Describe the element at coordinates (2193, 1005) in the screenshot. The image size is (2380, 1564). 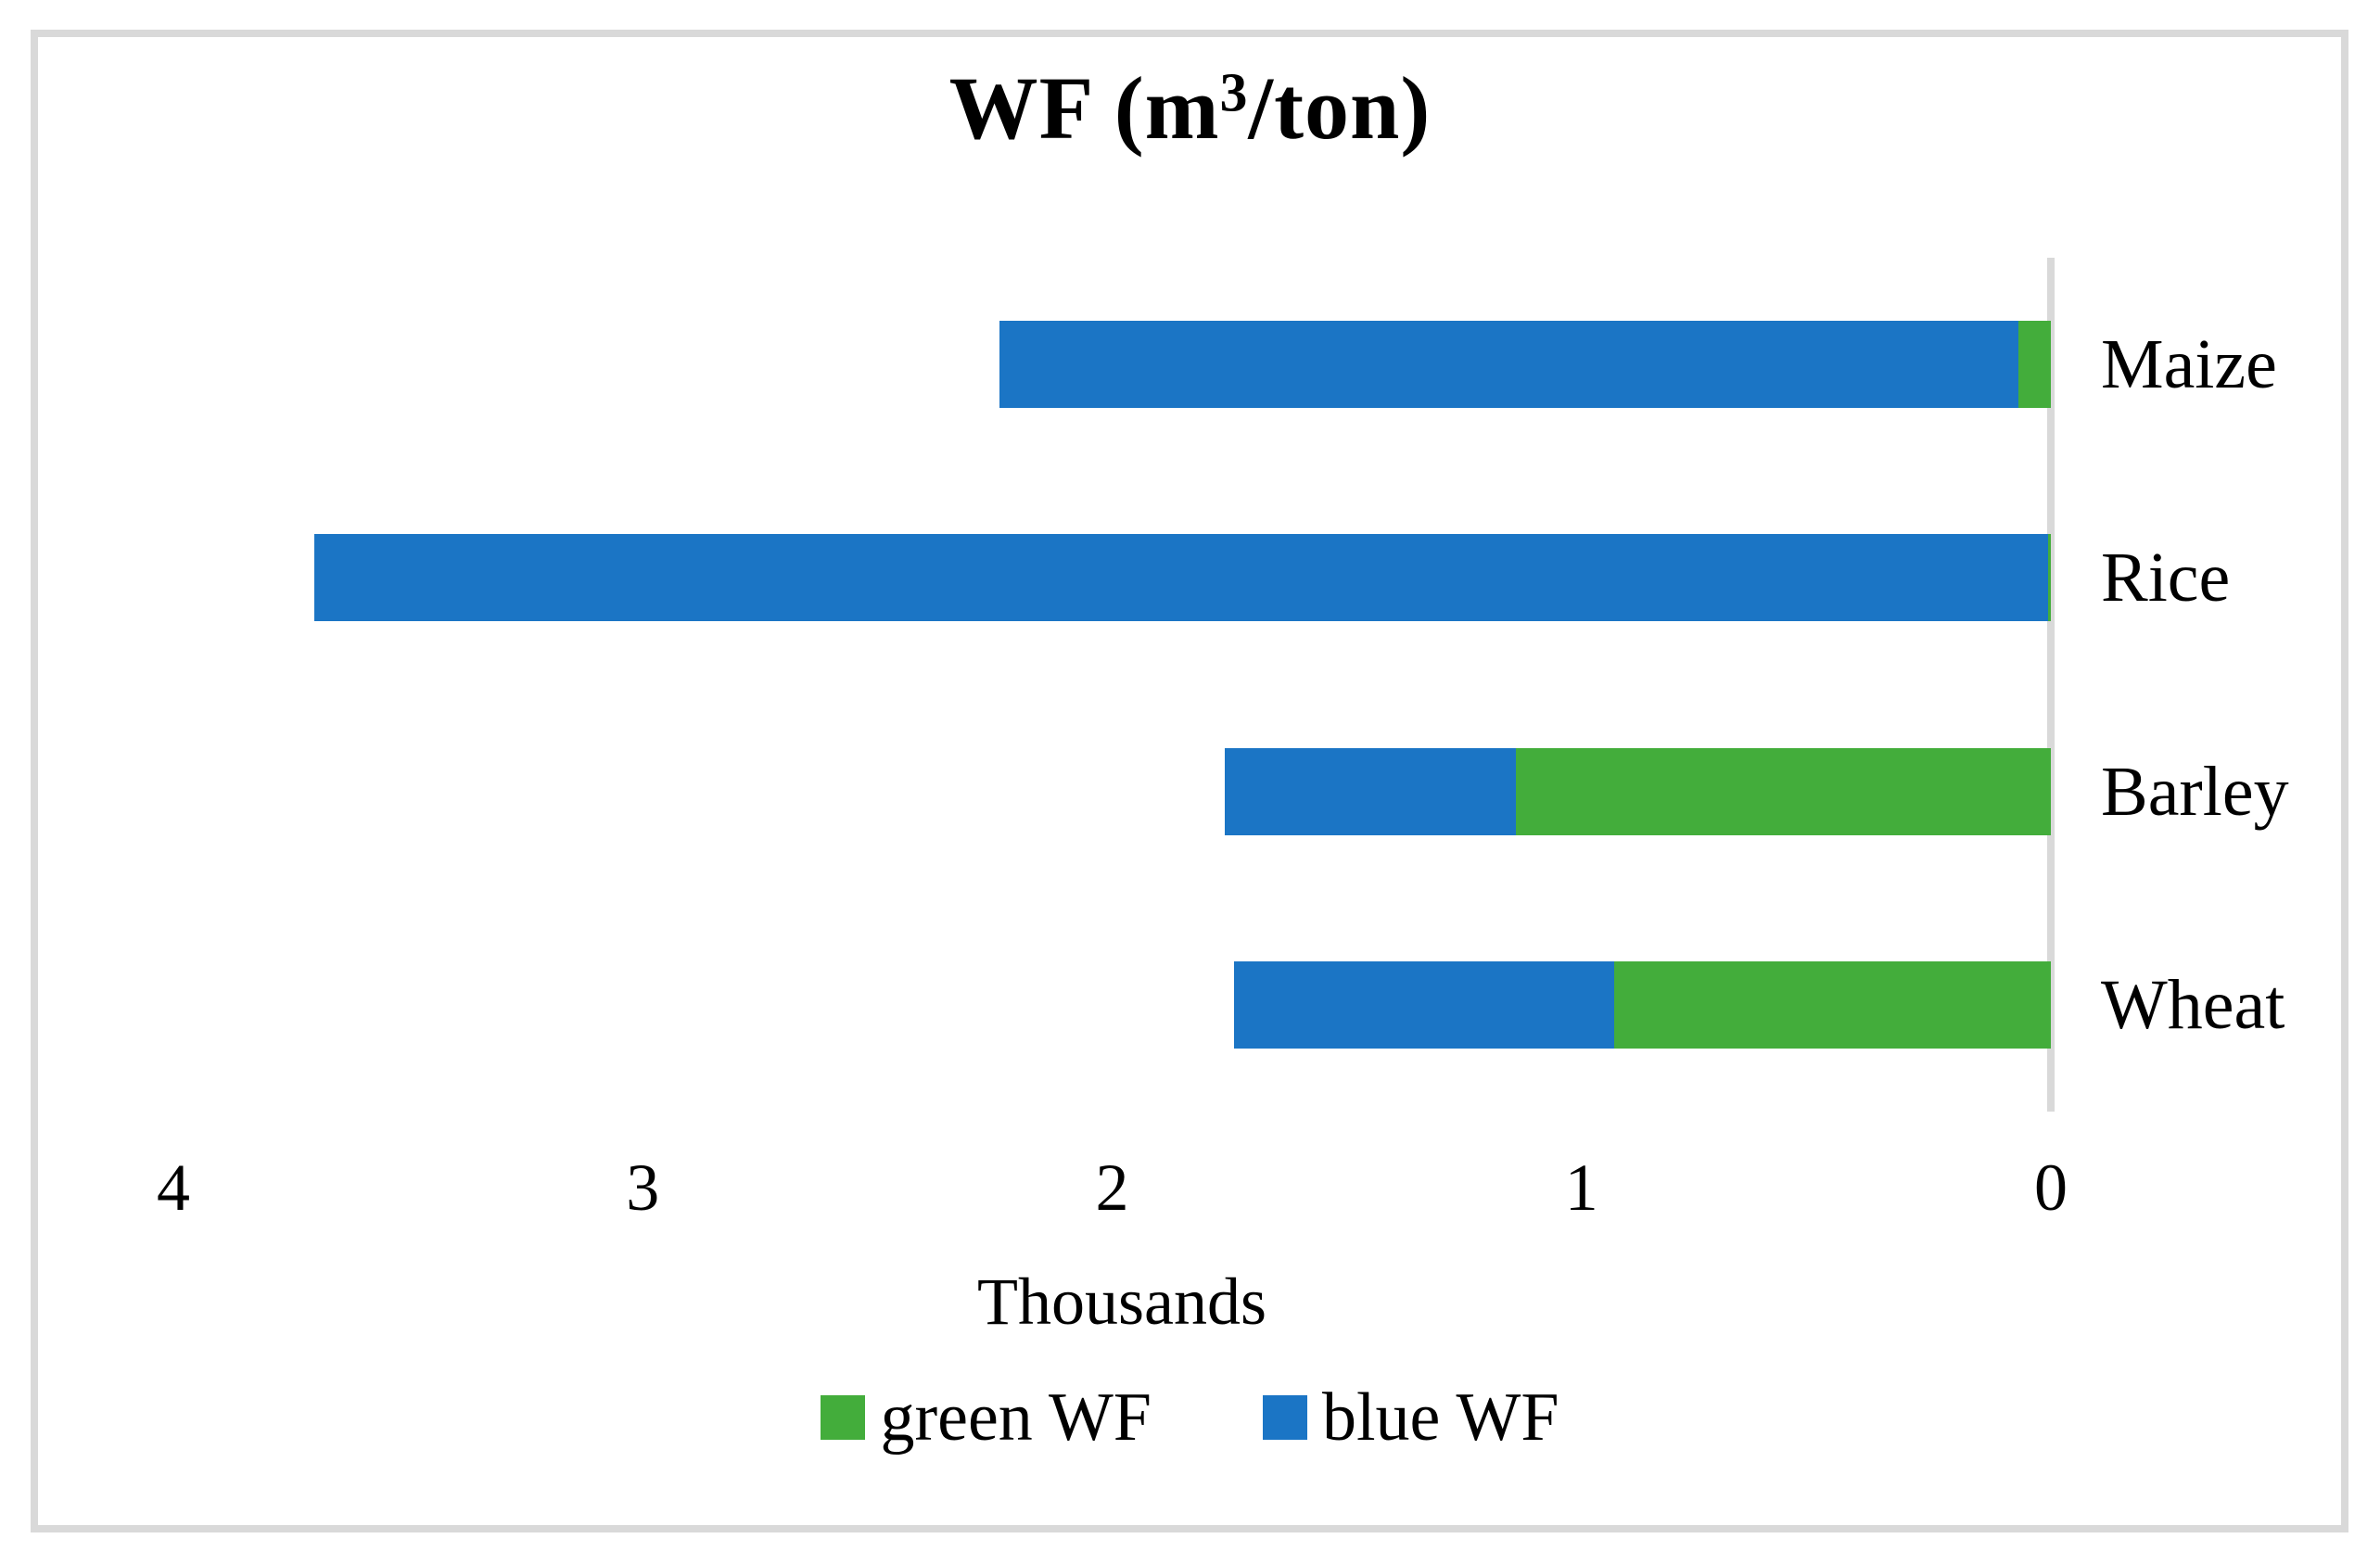
I see `category-label-wheat: Wheat` at that location.